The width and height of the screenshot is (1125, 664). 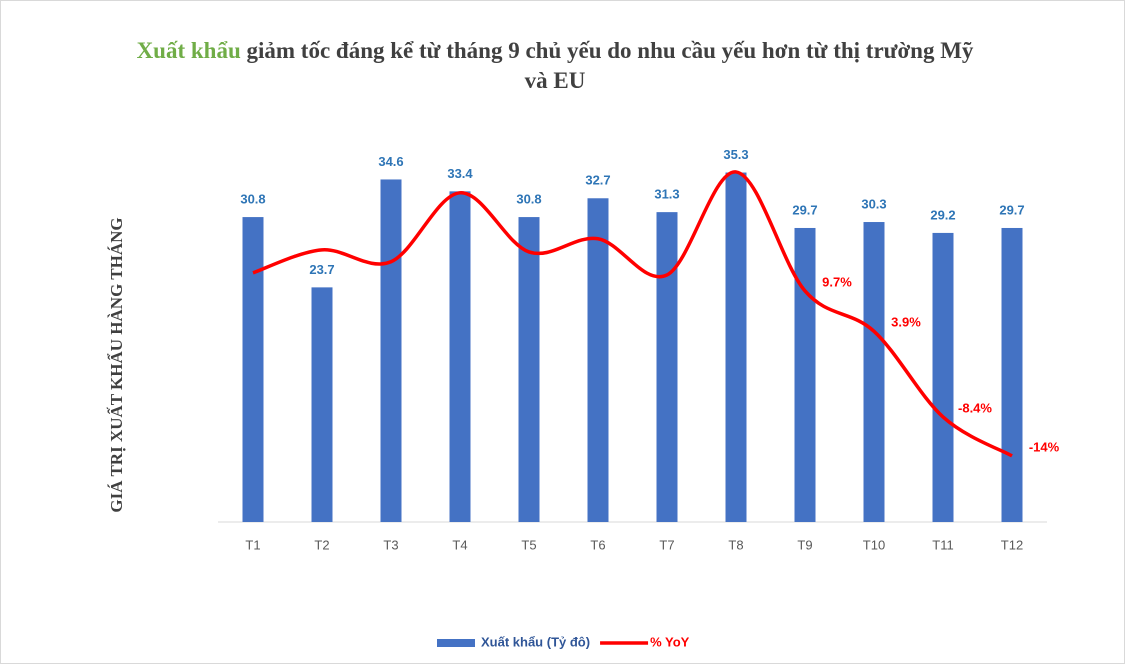 I want to click on line-value-label: -14%, so click(x=1044, y=446).